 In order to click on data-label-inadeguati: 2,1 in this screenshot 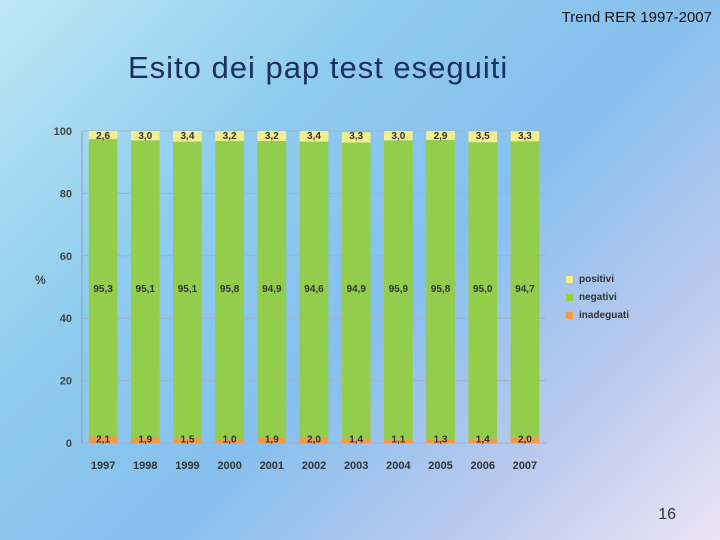, I will do `click(103, 440)`.